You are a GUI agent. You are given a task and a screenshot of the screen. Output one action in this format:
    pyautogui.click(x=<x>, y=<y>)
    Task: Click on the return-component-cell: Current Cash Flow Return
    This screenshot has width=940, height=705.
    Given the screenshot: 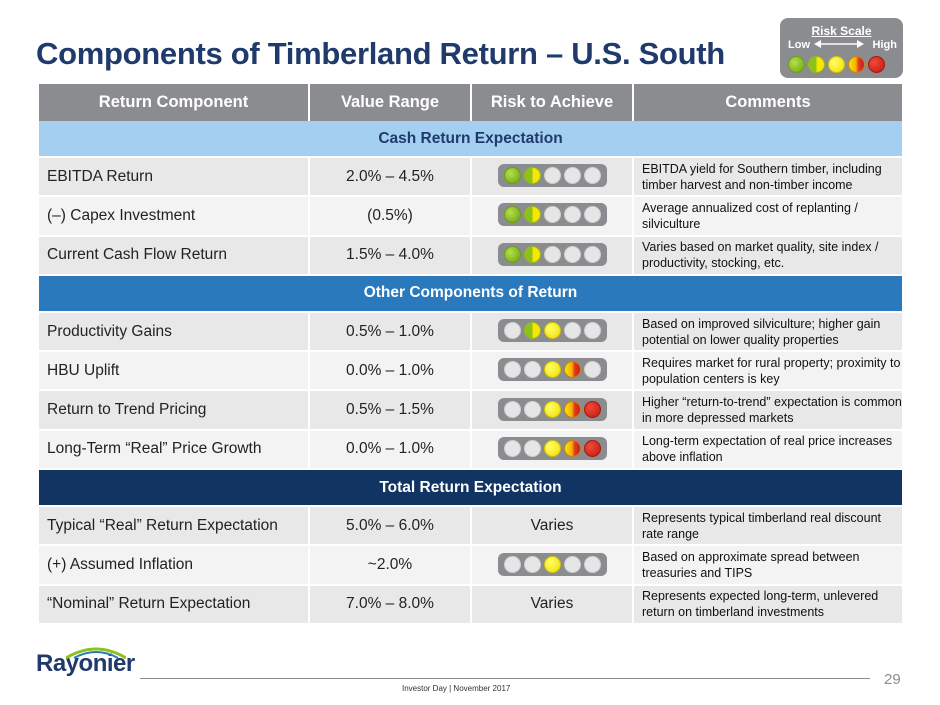 What is the action you would take?
    pyautogui.click(x=174, y=256)
    